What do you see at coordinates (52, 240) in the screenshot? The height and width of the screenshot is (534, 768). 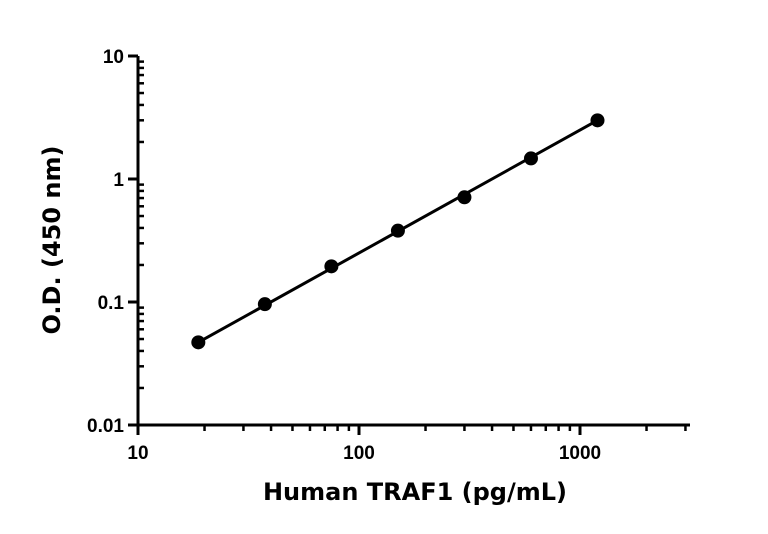 I see `y-axis-title: O.D. (450 nm)` at bounding box center [52, 240].